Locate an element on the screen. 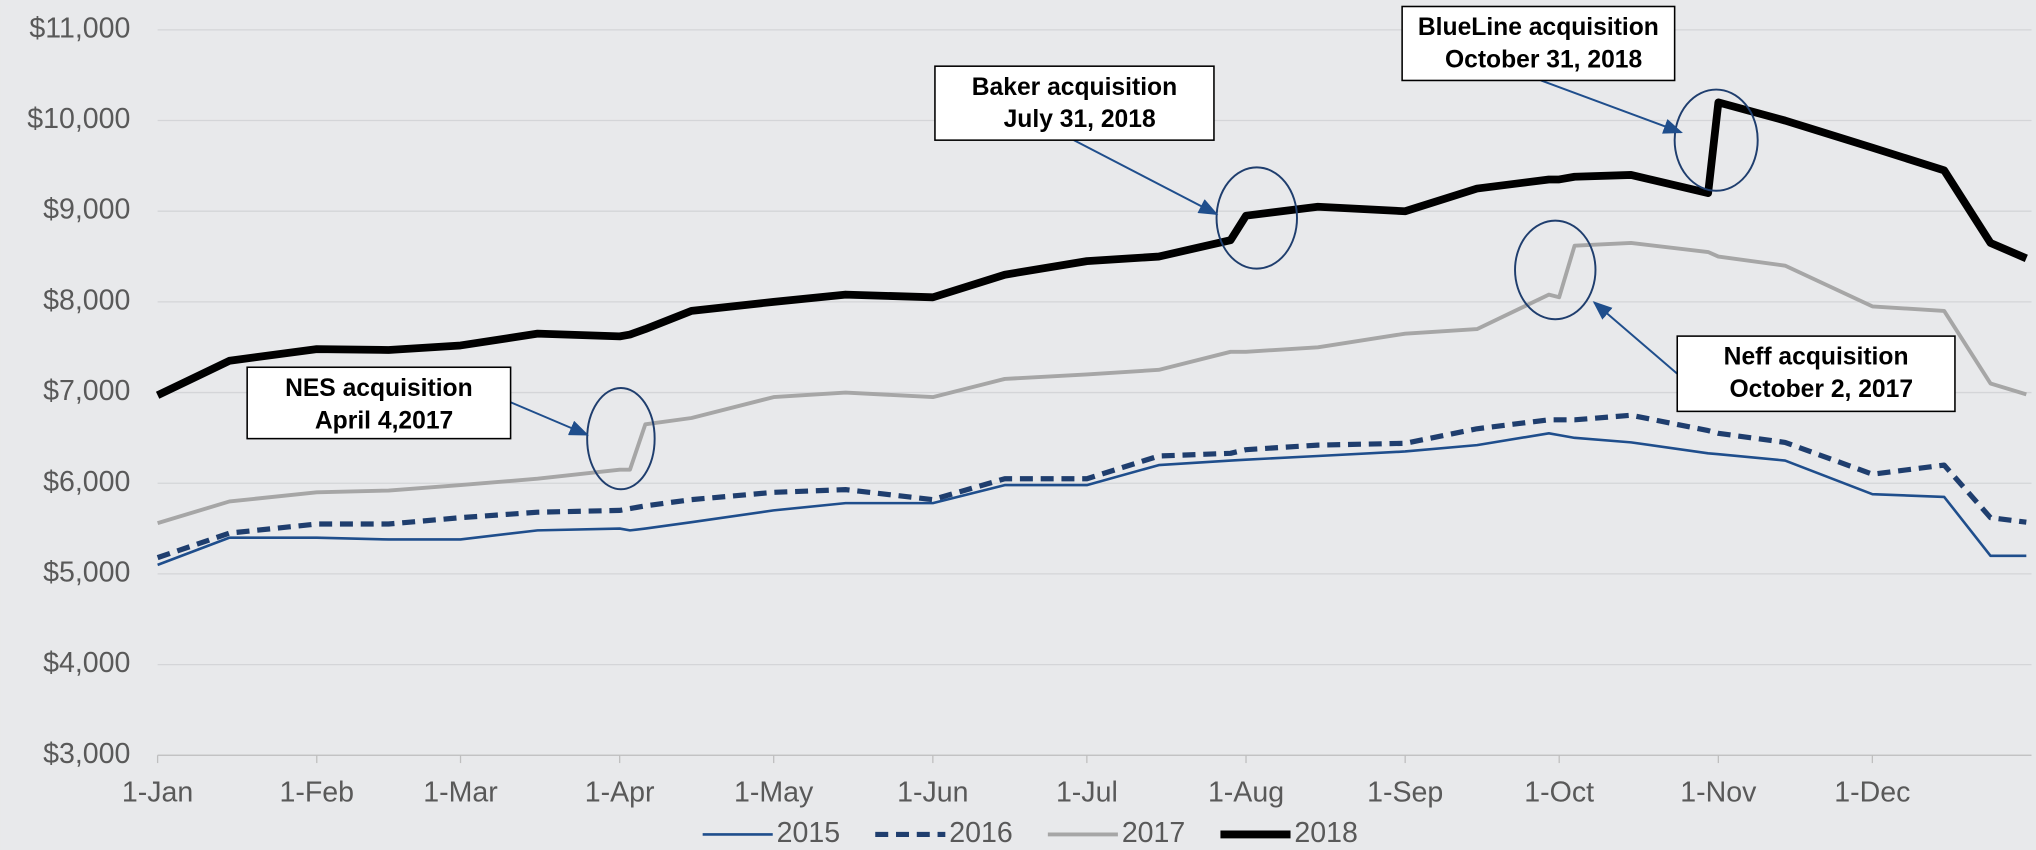 This screenshot has height=850, width=2036. x-tick-label: 1-May is located at coordinates (774, 793).